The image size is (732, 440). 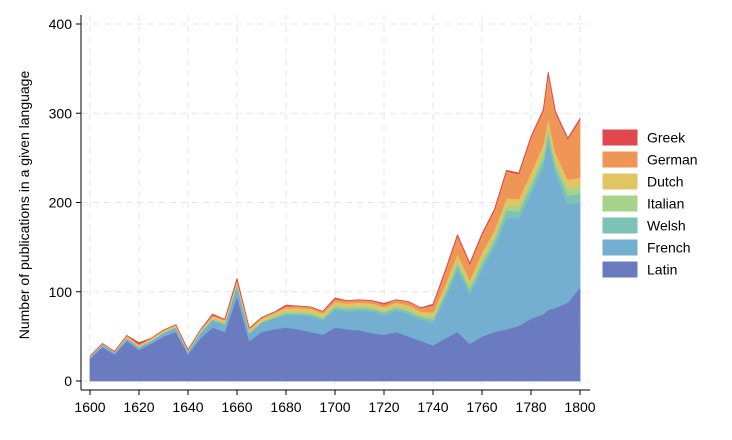 What do you see at coordinates (334, 407) in the screenshot?
I see `x-tick-label-5: 1700` at bounding box center [334, 407].